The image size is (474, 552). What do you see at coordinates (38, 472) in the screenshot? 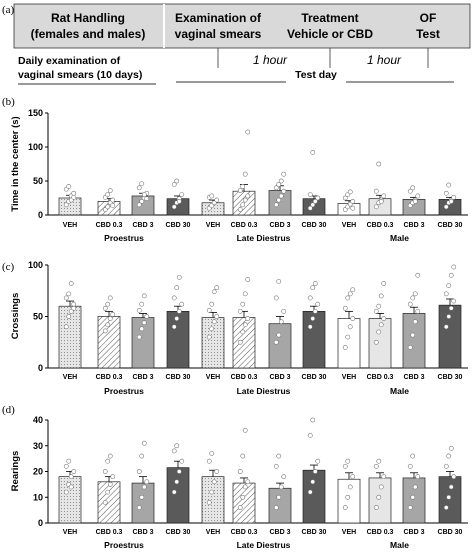
I see `y-tick-label: 20` at bounding box center [38, 472].